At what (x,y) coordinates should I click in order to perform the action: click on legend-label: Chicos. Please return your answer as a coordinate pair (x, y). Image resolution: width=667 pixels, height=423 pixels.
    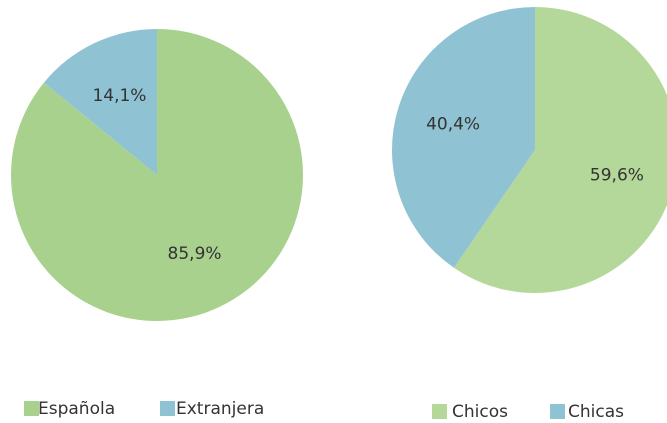
    Looking at the image, I should click on (480, 412).